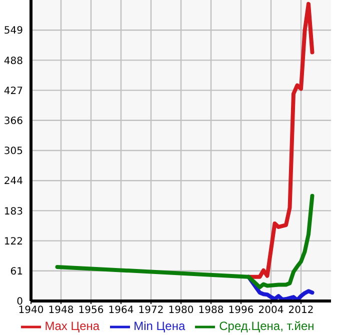  I want to click on y-tick-label: 61, so click(16, 272).